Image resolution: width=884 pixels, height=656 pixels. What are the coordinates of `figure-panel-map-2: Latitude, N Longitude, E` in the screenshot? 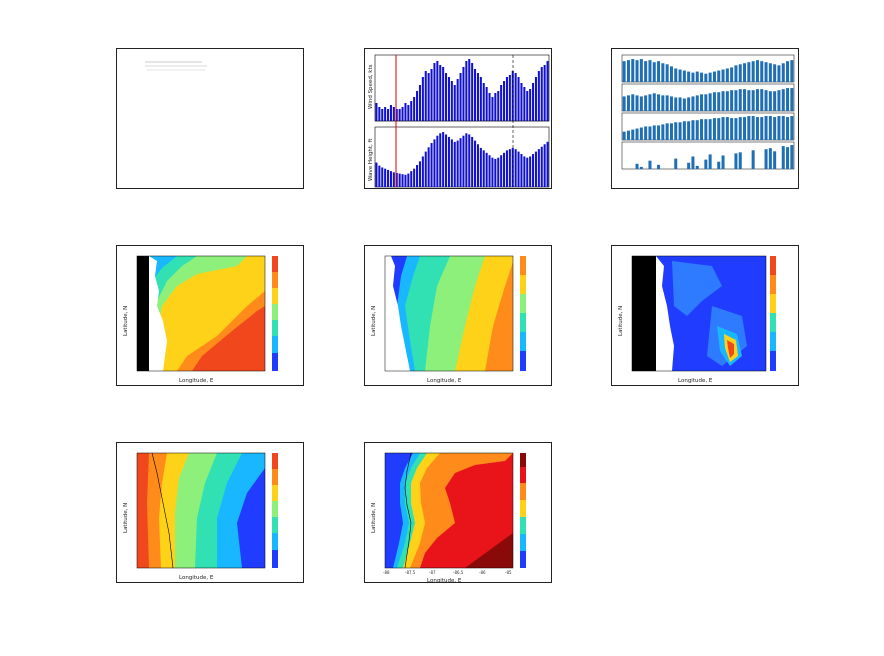 It's located at (458, 315).